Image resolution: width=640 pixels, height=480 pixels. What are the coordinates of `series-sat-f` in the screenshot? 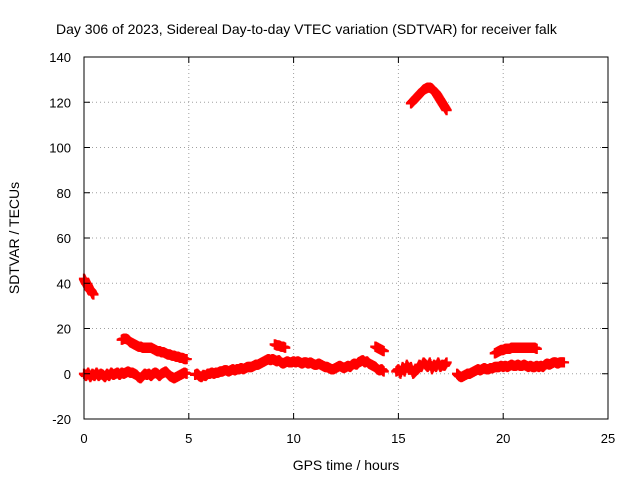 It's located at (515, 350).